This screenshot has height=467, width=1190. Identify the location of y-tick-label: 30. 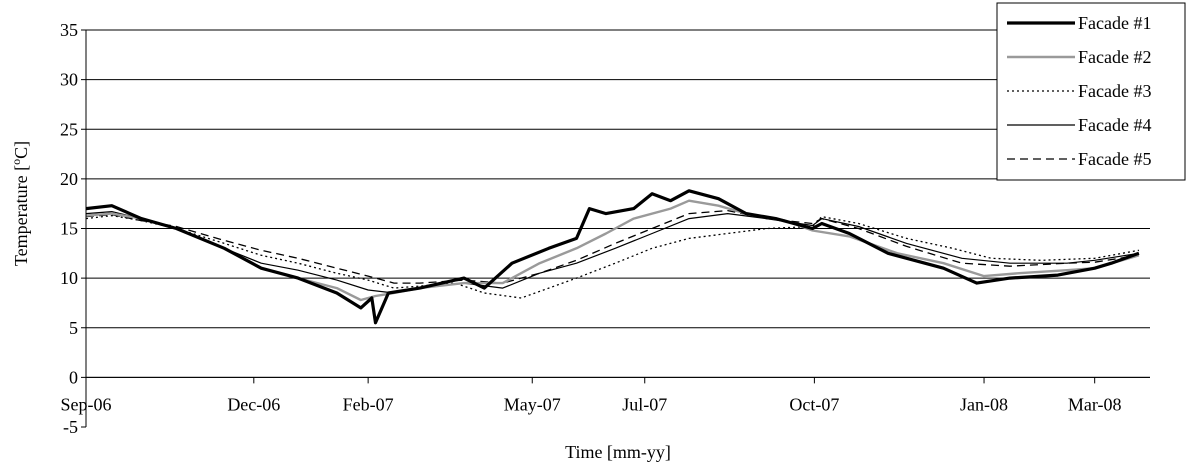
(69, 80).